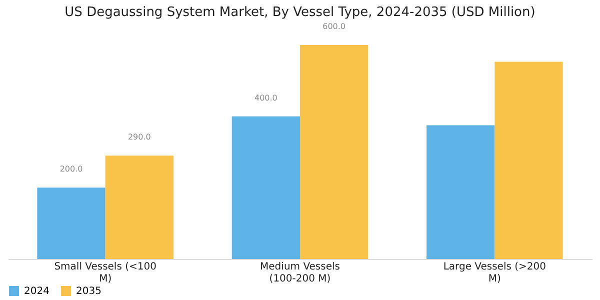 The image size is (600, 300). I want to click on chart-title: US Degaussing System Market, By Vessel Type, 2024-2035 (USD Million), so click(300, 12).